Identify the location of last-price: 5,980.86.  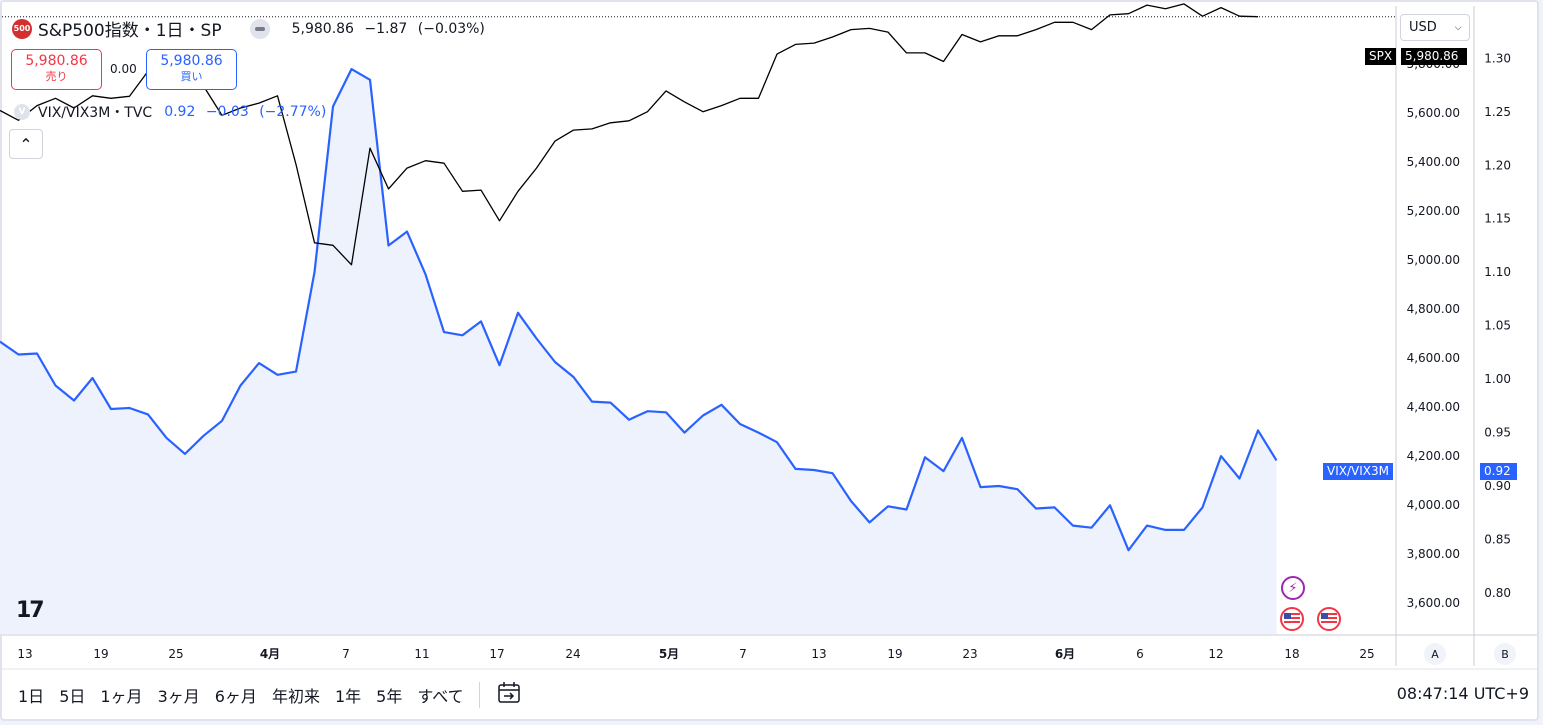
(322, 28).